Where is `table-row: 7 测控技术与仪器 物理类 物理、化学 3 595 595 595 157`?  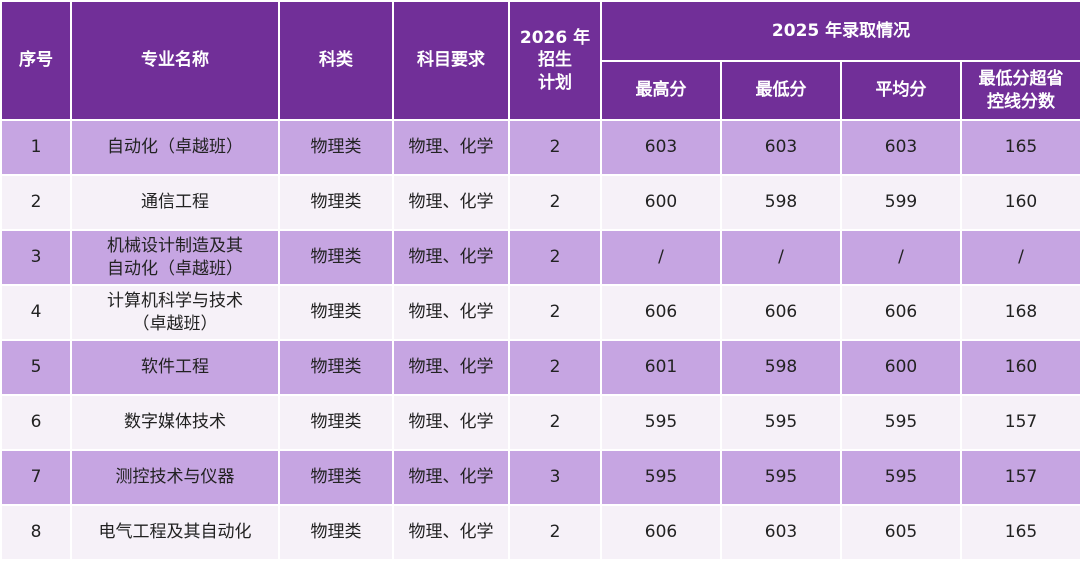
table-row: 7 测控技术与仪器 物理类 物理、化学 3 595 595 595 157 is located at coordinates (540, 477).